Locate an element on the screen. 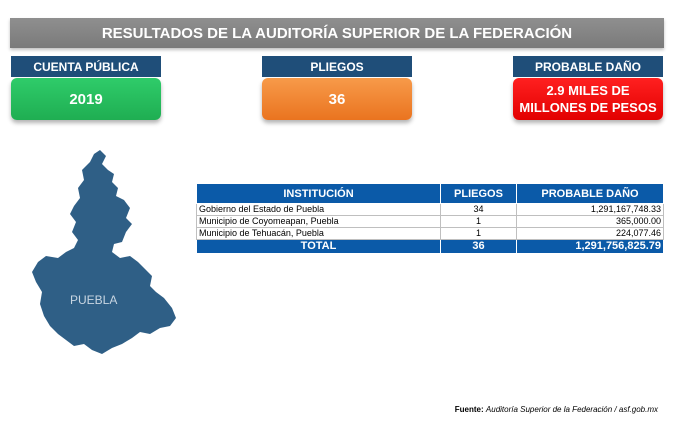 The image size is (680, 431). table-total-row: TOTAL 36 1,291,756,825.79 is located at coordinates (430, 246).